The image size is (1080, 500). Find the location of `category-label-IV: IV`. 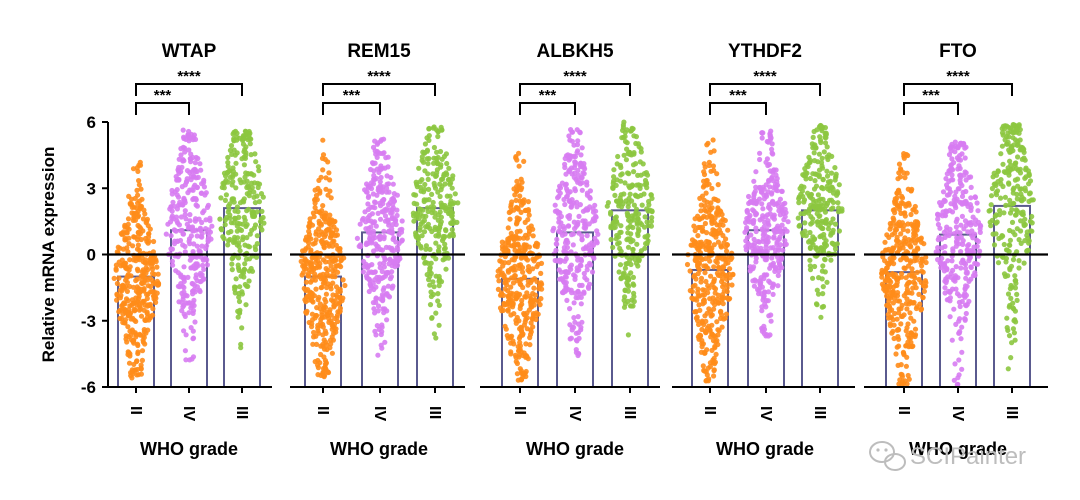

category-label-IV: IV is located at coordinates (765, 413).